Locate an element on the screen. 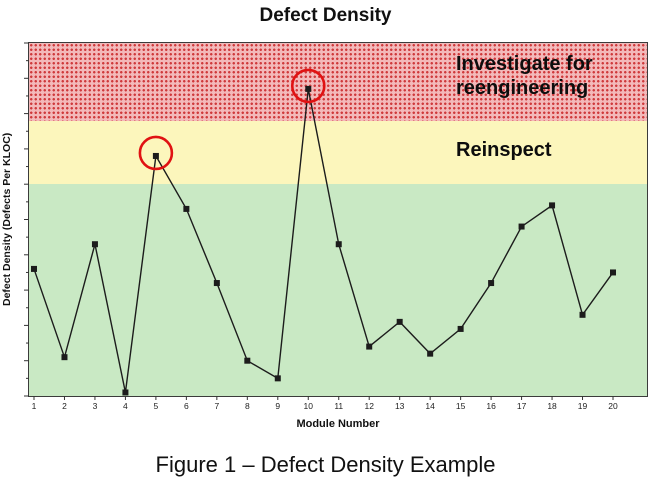  x-tick-label: 14 is located at coordinates (430, 406).